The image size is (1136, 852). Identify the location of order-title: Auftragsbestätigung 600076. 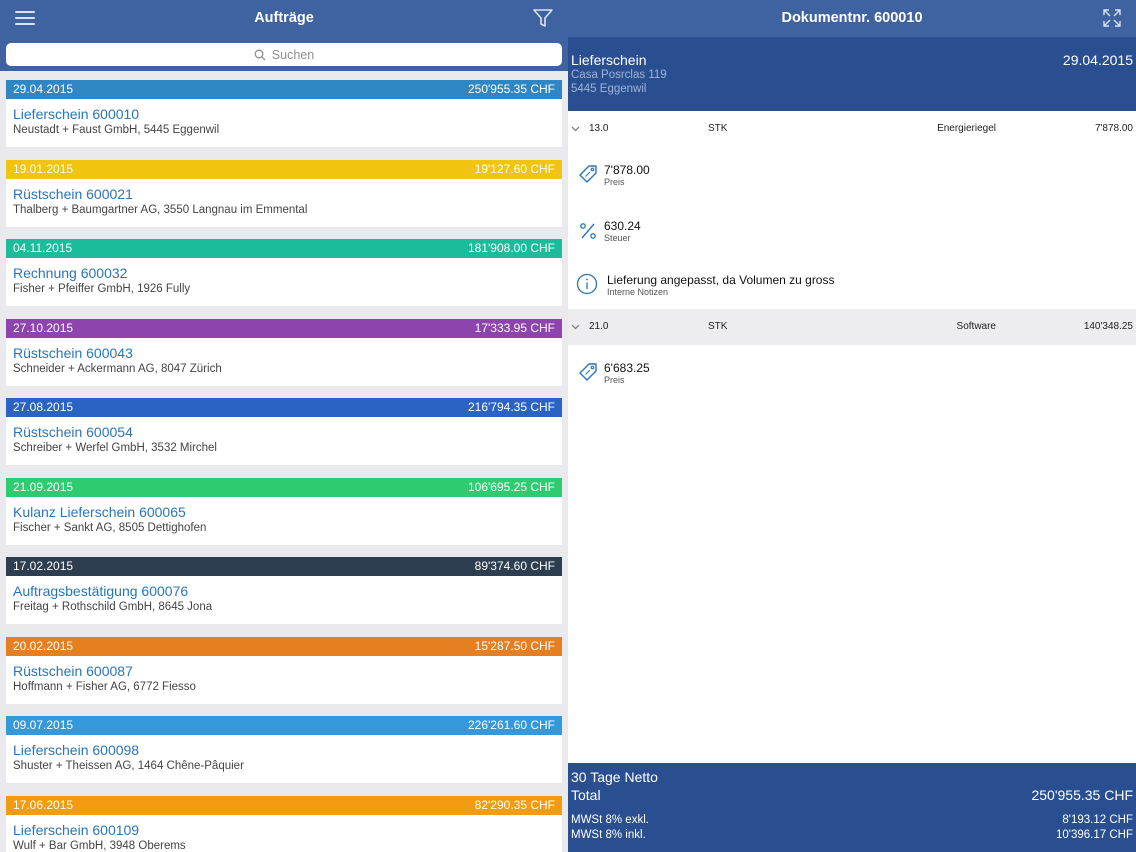
(101, 591).